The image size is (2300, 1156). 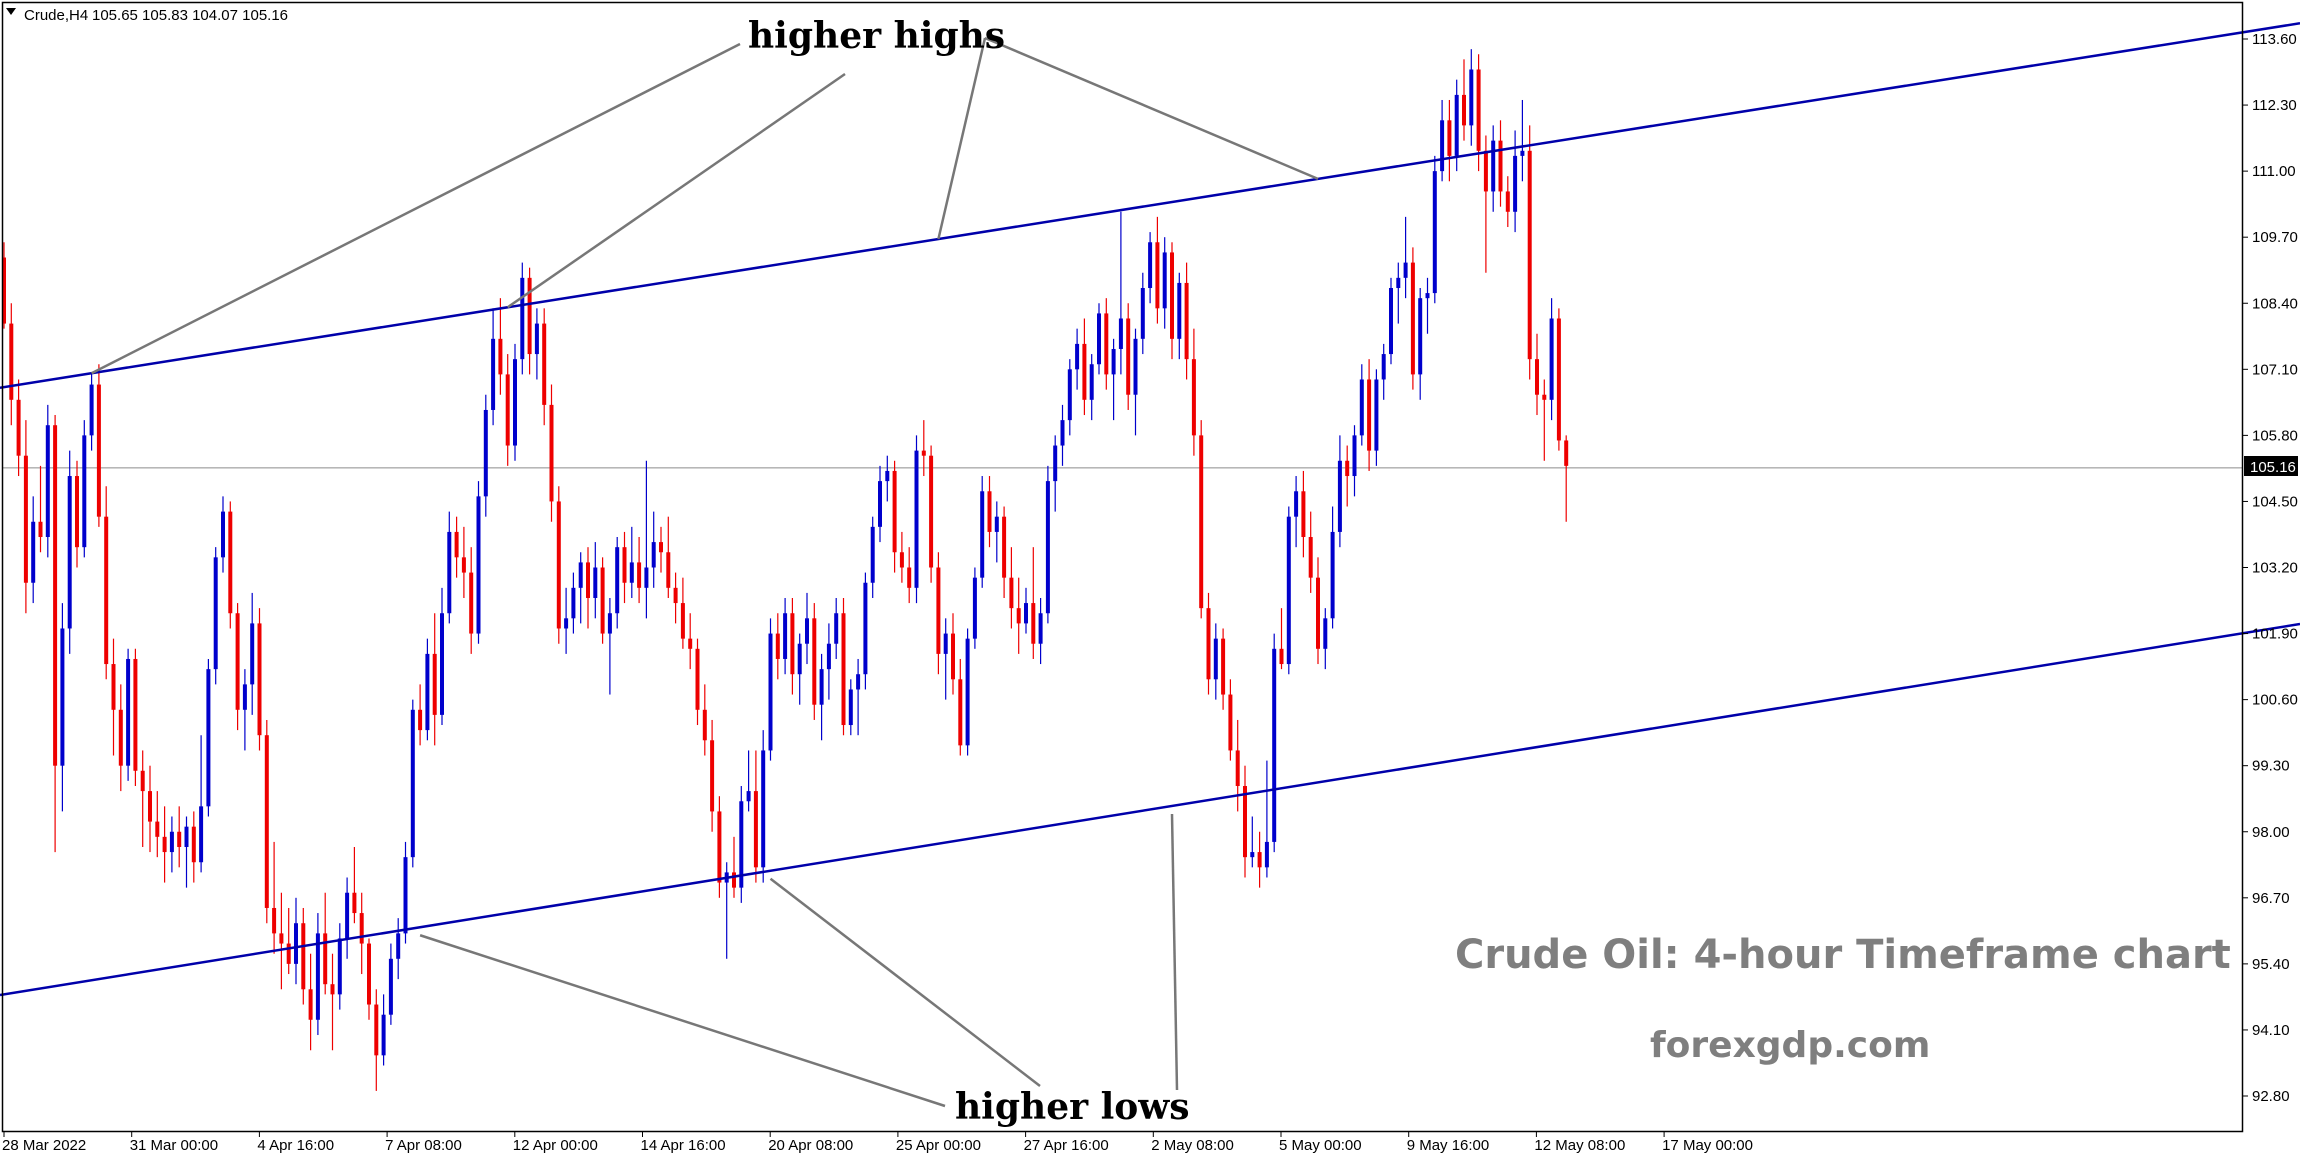 What do you see at coordinates (2274, 39) in the screenshot?
I see `y-tick-label: 113.60` at bounding box center [2274, 39].